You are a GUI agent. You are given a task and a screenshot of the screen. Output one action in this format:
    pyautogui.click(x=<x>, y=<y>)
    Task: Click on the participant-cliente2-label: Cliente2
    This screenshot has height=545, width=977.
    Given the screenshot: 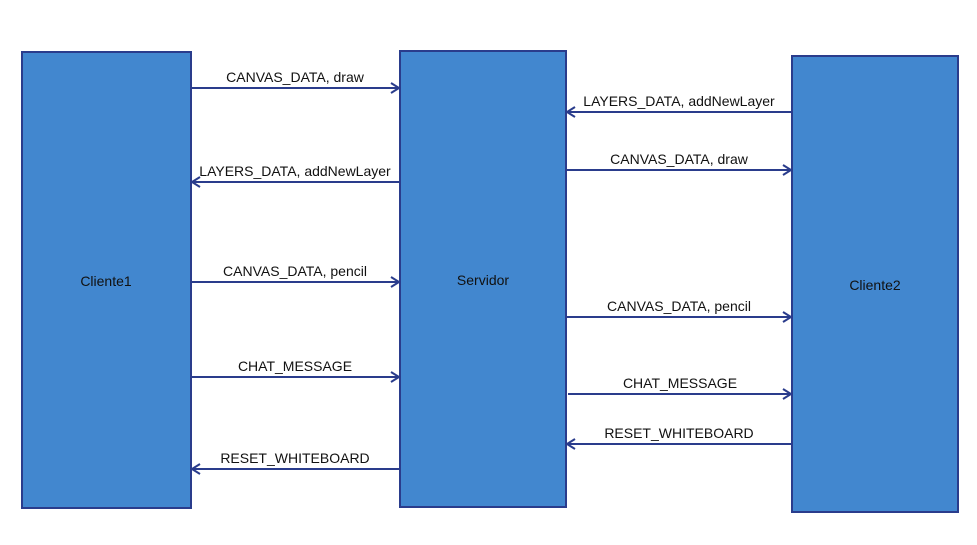 What is the action you would take?
    pyautogui.click(x=875, y=285)
    